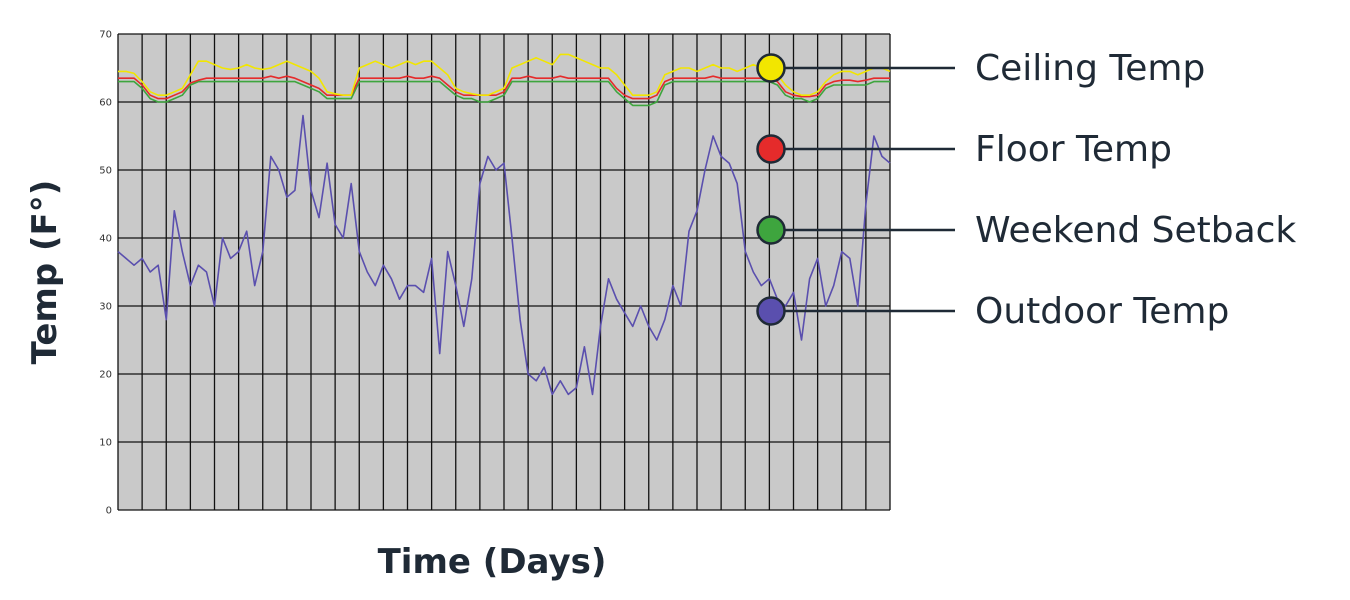 This screenshot has height=600, width=1350. Describe the element at coordinates (105, 273) in the screenshot. I see `y-axis-ticks: 0 10 20 30 40 50 60 70` at that location.